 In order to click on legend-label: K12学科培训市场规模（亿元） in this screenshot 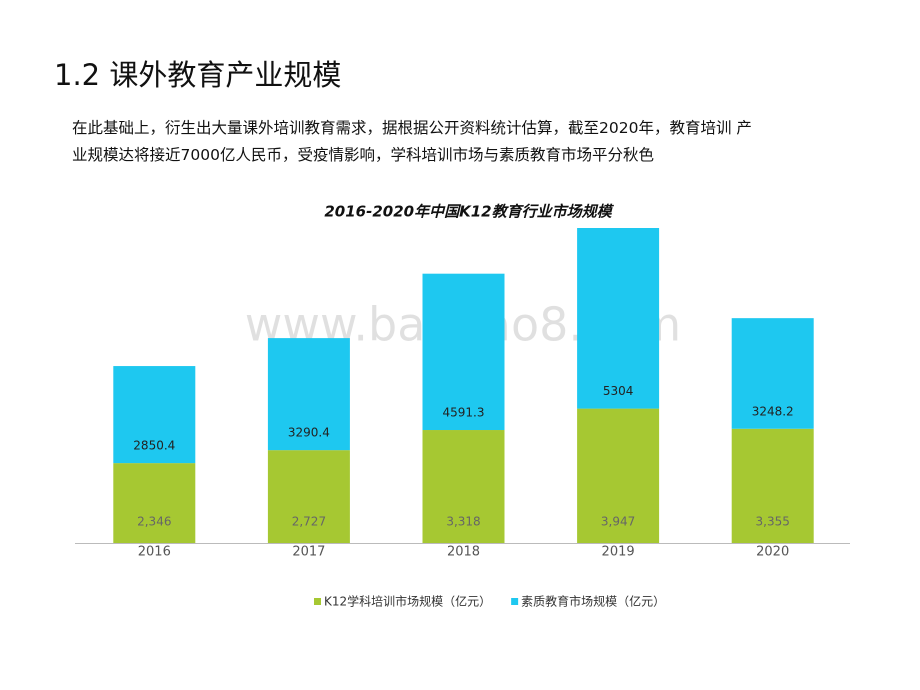, I will do `click(407, 601)`.